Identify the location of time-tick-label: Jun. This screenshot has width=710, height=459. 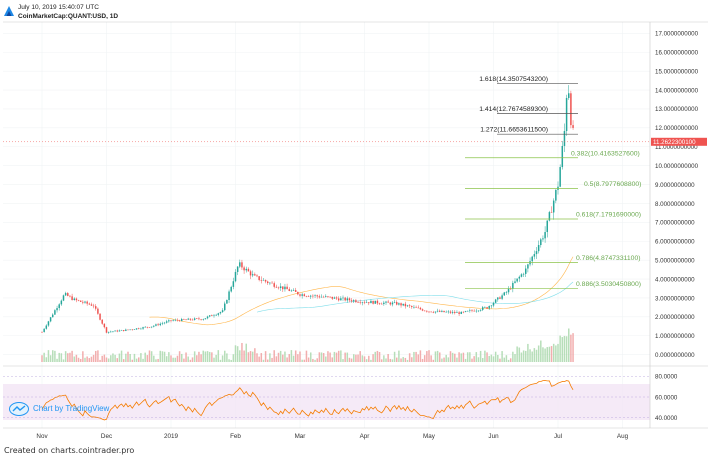
(493, 436).